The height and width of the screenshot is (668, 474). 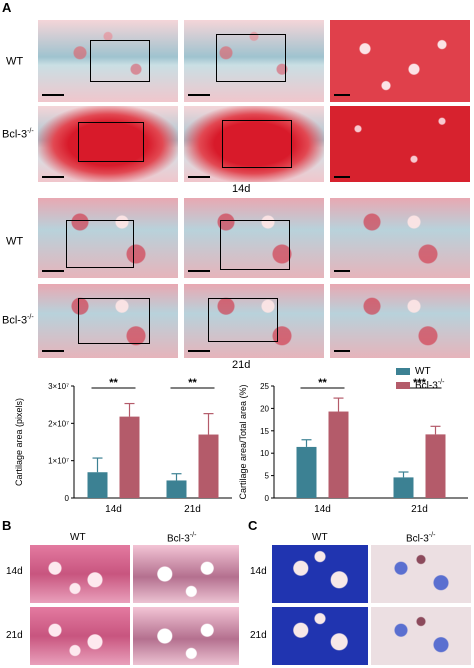 I want to click on timepoint-label-21d: 21d, so click(x=241, y=365).